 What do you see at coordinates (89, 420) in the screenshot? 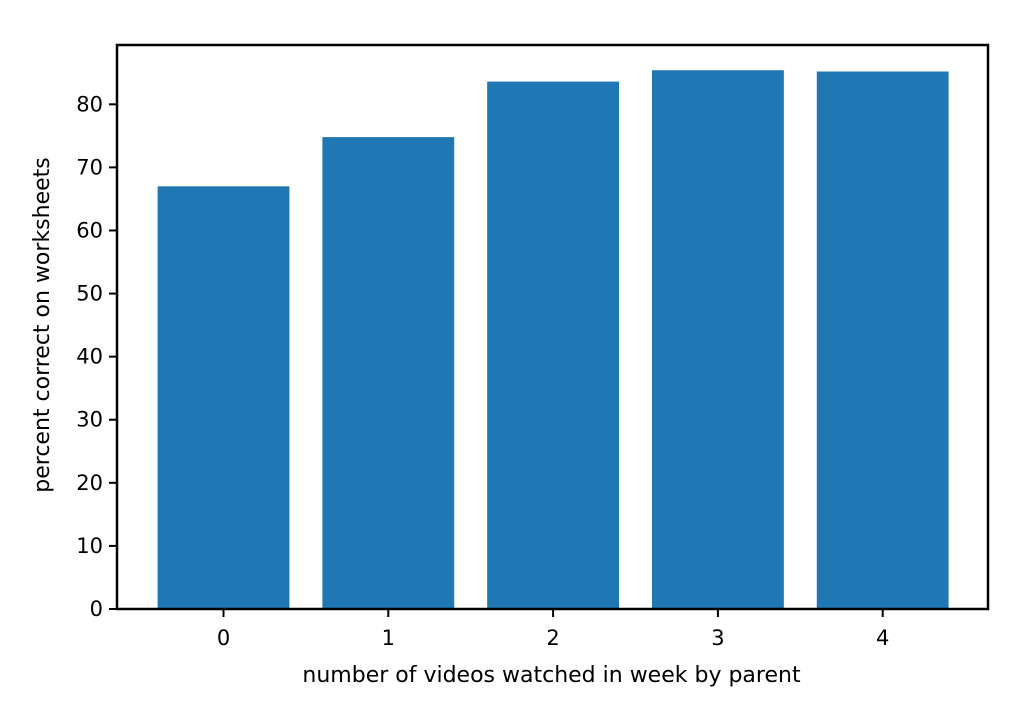
I see `y-tick-label: 30` at bounding box center [89, 420].